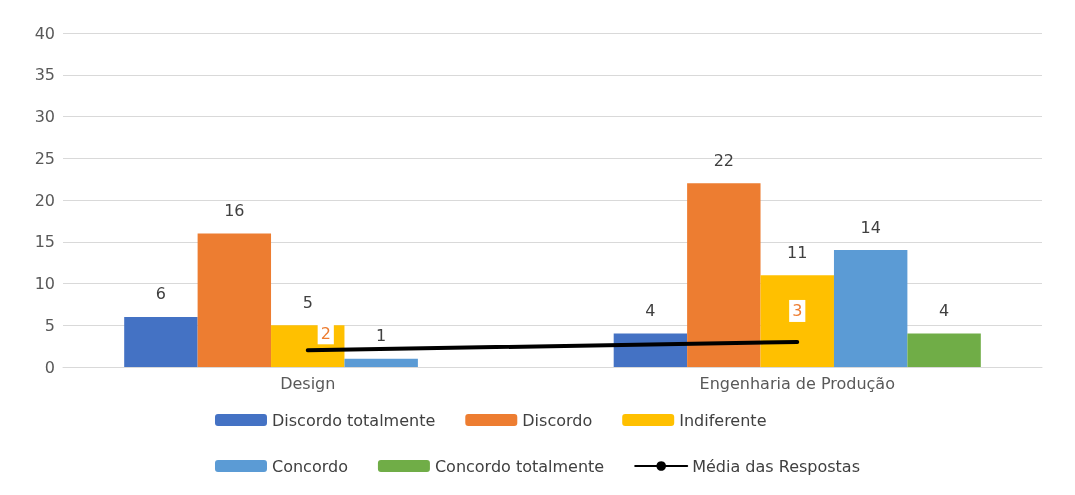 The height and width of the screenshot is (495, 1075). Describe the element at coordinates (723, 160) in the screenshot. I see `data-label: 22` at that location.